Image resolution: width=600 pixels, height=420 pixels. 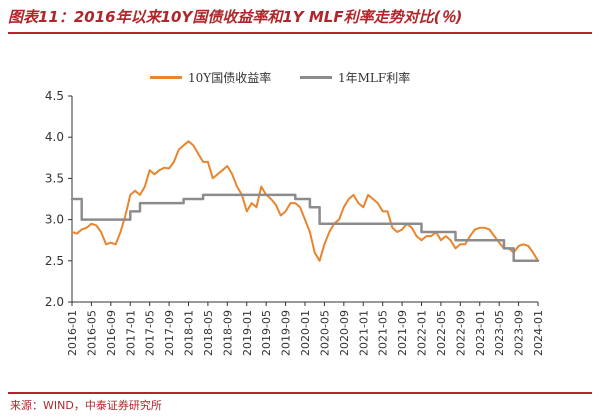 I want to click on x-tick-label: 2019-05, so click(x=266, y=333).